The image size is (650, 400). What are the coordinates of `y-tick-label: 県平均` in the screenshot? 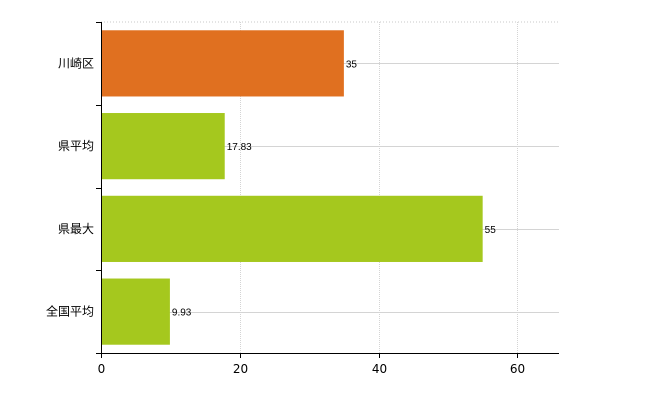 It's located at (76, 146).